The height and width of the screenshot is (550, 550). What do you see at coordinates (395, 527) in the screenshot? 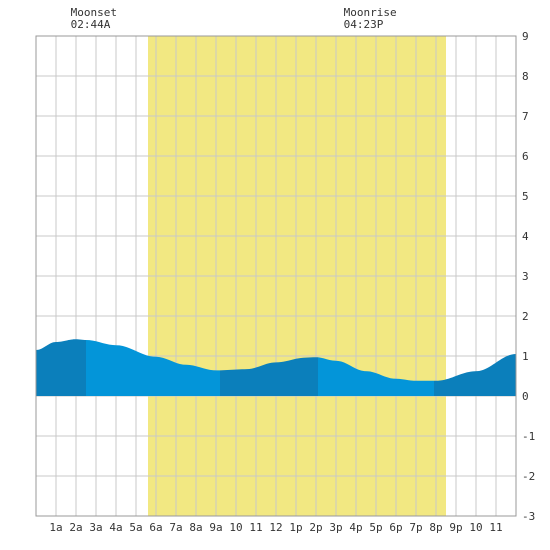
I see `x-tick-label: 6p` at bounding box center [395, 527].